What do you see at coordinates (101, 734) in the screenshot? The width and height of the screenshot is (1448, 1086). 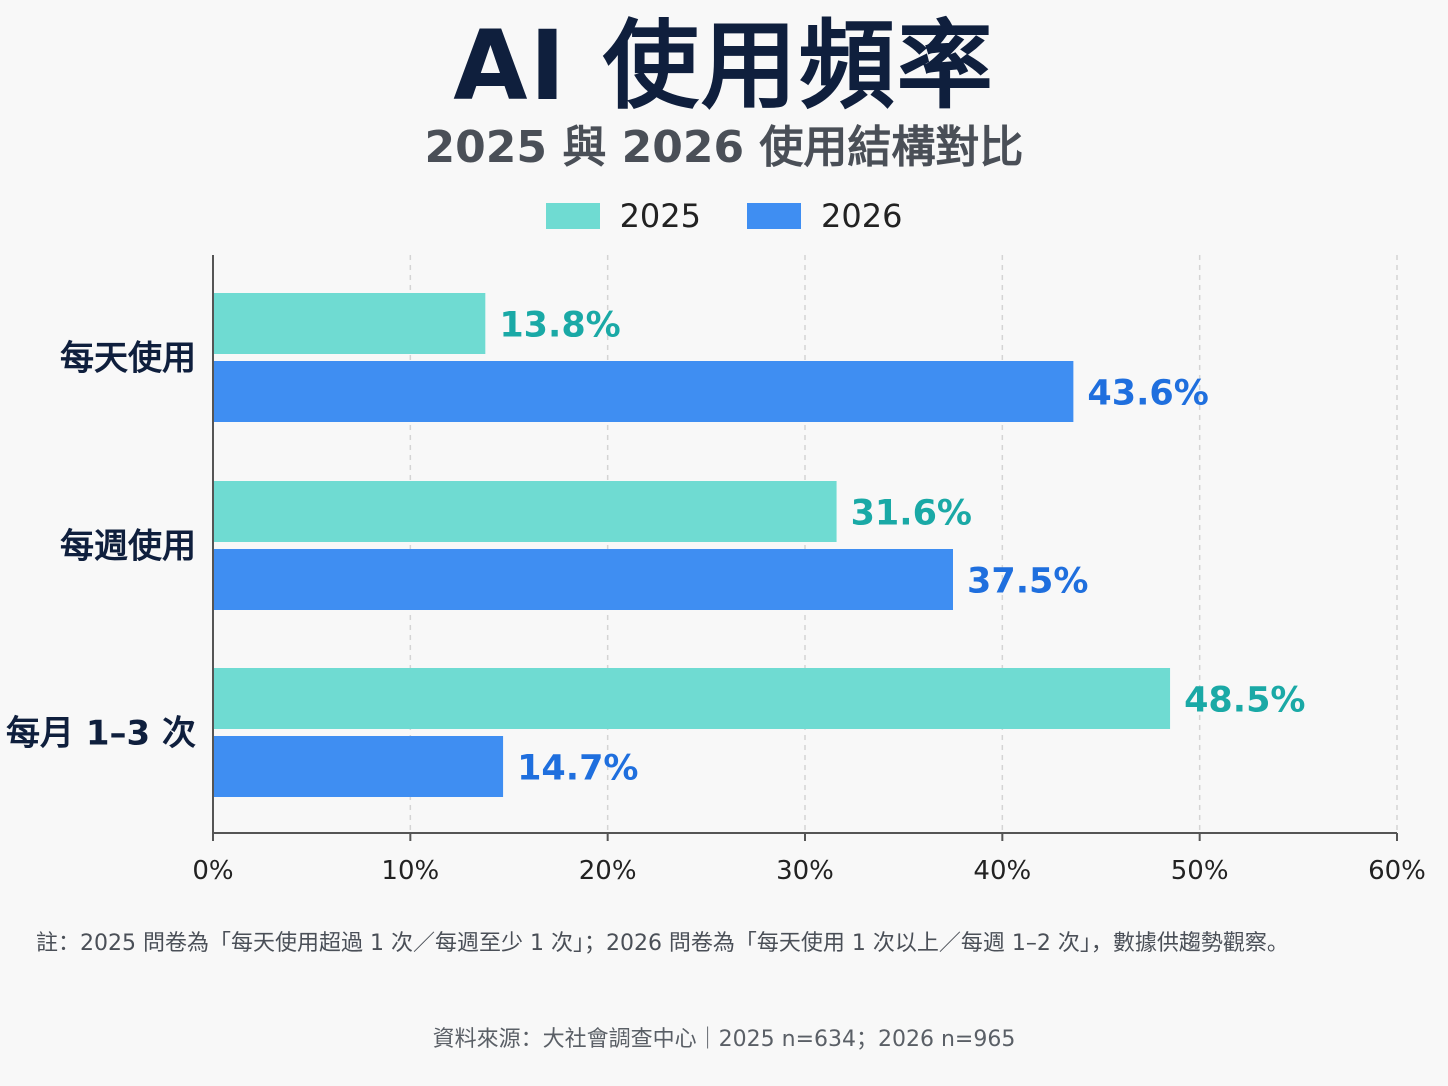 I see `category-label-2: 每月 1–3 次` at bounding box center [101, 734].